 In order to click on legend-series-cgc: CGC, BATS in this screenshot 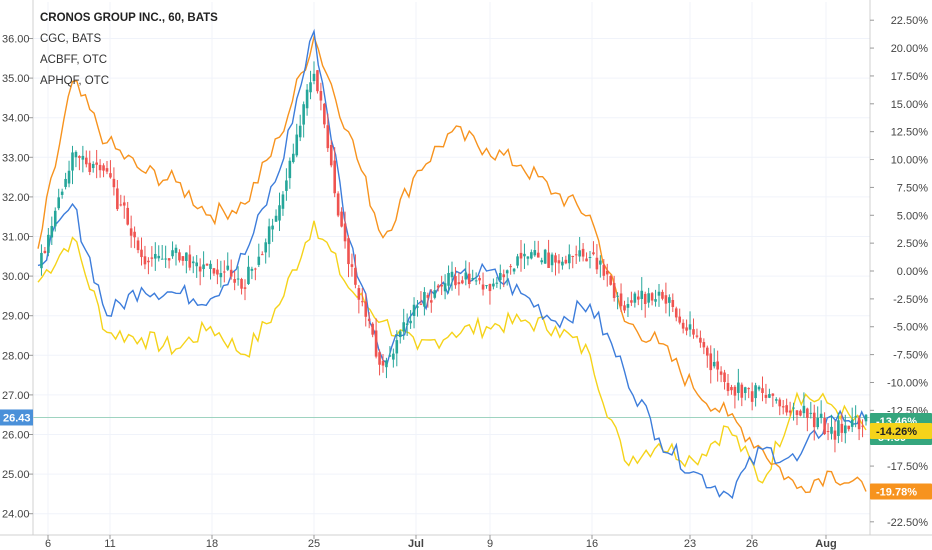, I will do `click(71, 39)`.